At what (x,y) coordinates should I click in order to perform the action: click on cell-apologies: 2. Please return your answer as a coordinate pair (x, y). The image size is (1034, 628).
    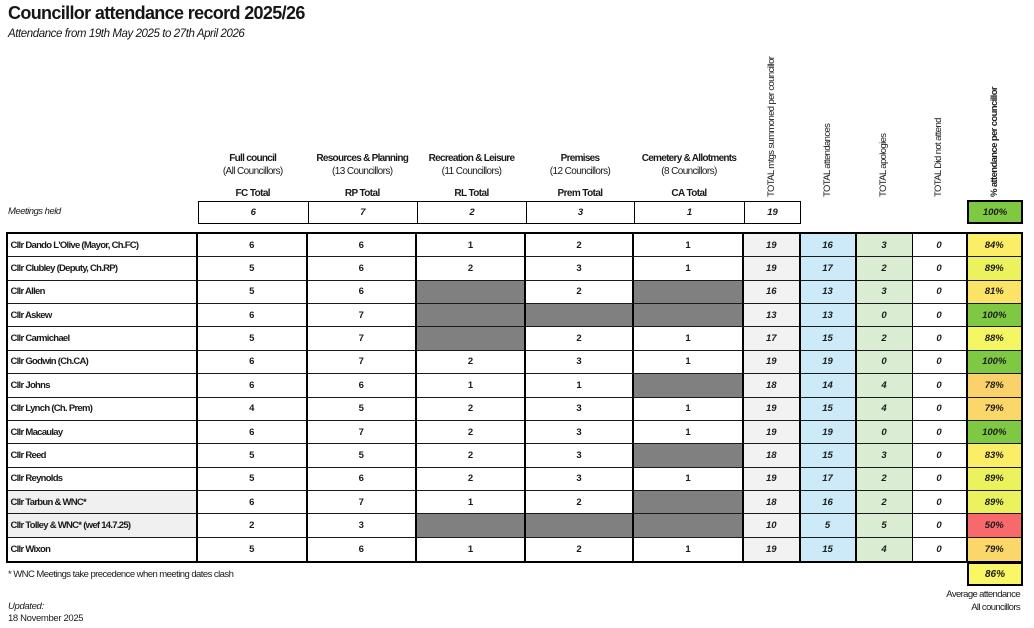
    Looking at the image, I should click on (884, 502).